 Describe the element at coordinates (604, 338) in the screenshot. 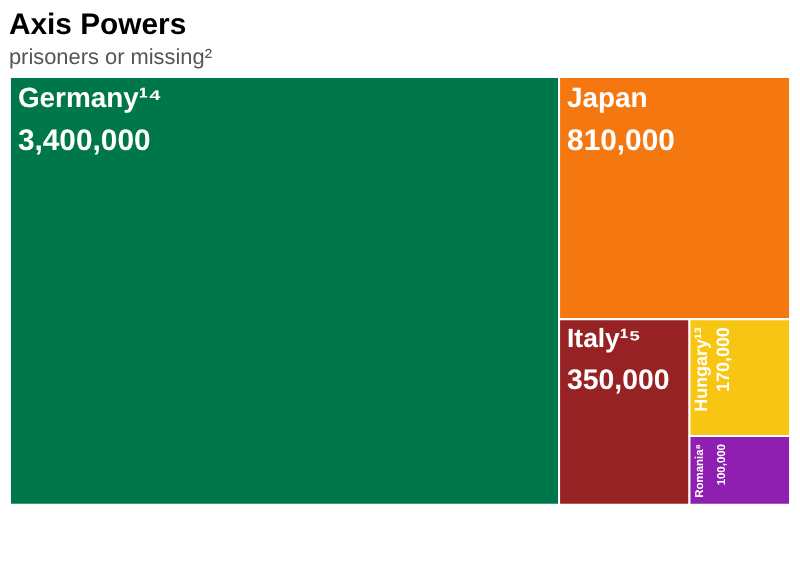

I see `category-label: Italy¹⁵` at that location.